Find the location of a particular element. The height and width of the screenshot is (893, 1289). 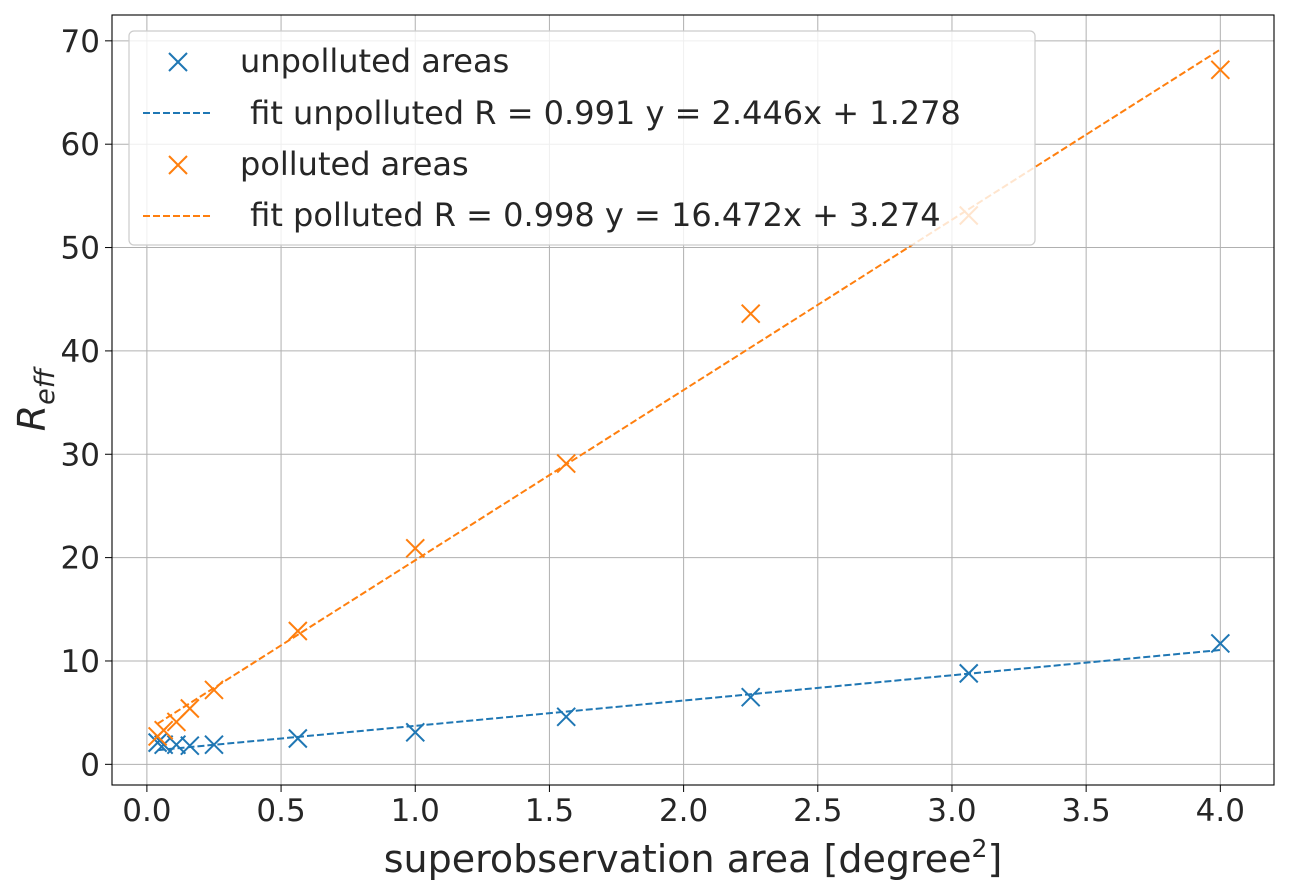

y-axis-title-subscript: eff is located at coordinates (45, 385).